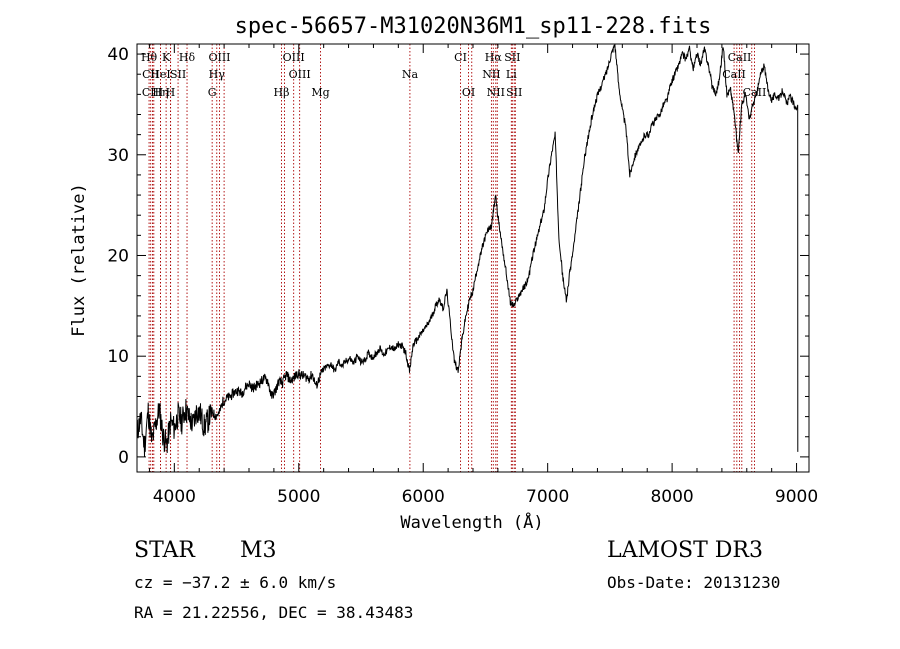  Describe the element at coordinates (149, 57) in the screenshot. I see `line-marker-label: Hθ` at that location.